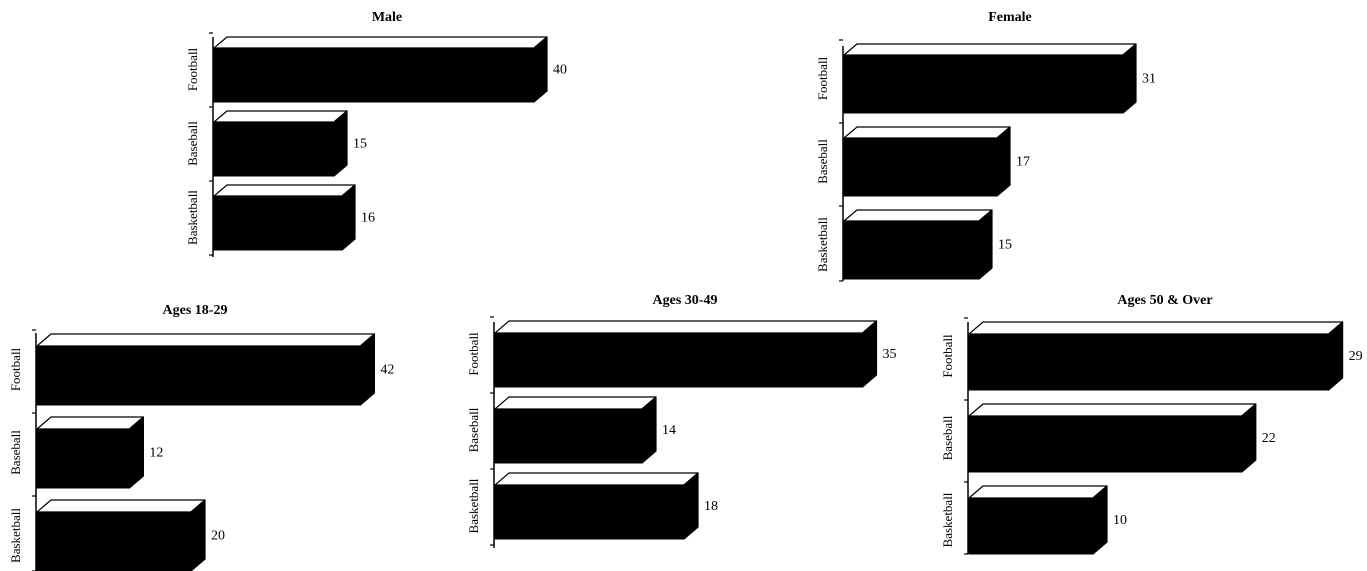 This screenshot has width=1367, height=571. I want to click on chart-ages-30-49-bar-basketball-side, so click(691, 506).